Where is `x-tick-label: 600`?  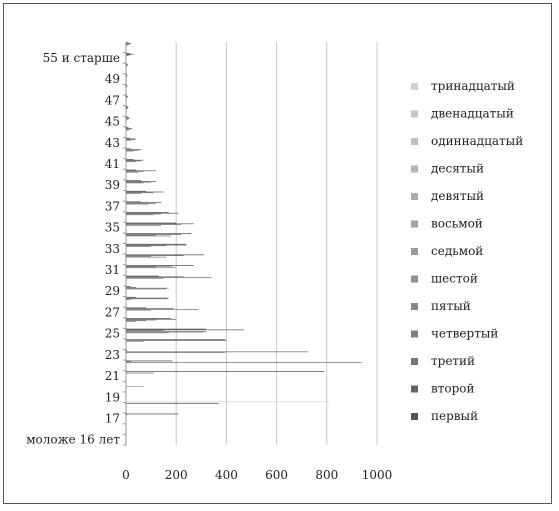
x-tick-label: 600 is located at coordinates (276, 475).